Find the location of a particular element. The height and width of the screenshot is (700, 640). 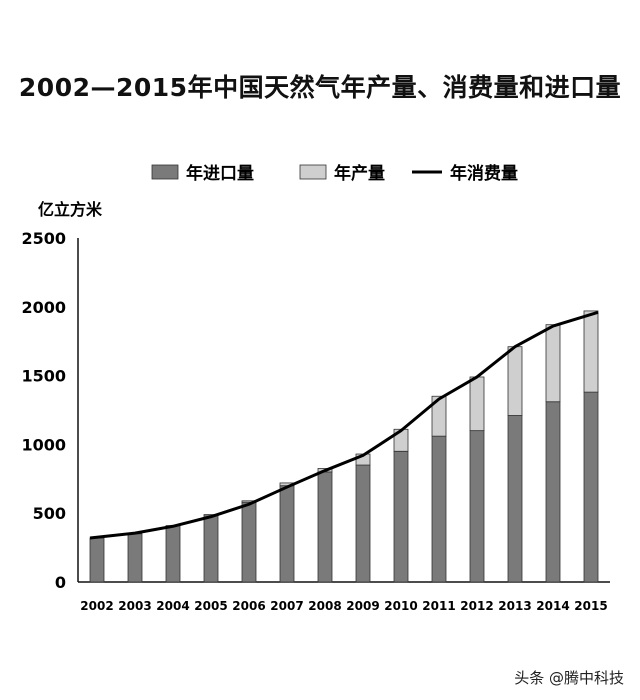

legend-production: 年产量 is located at coordinates (342, 173).